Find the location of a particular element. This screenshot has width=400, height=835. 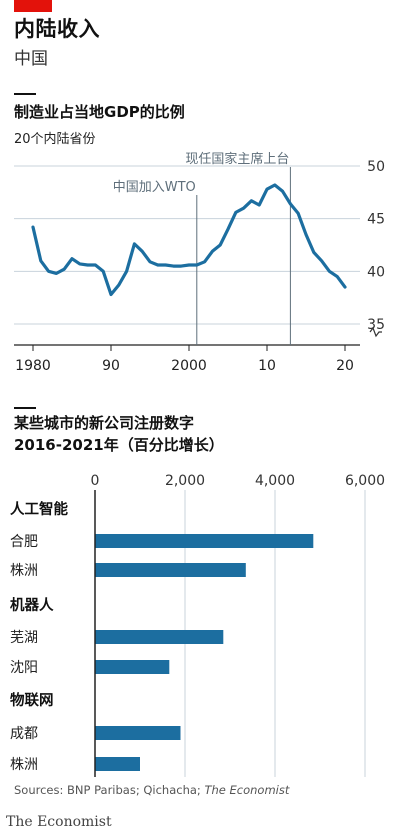

x-tick-label: 4,000 is located at coordinates (275, 481).